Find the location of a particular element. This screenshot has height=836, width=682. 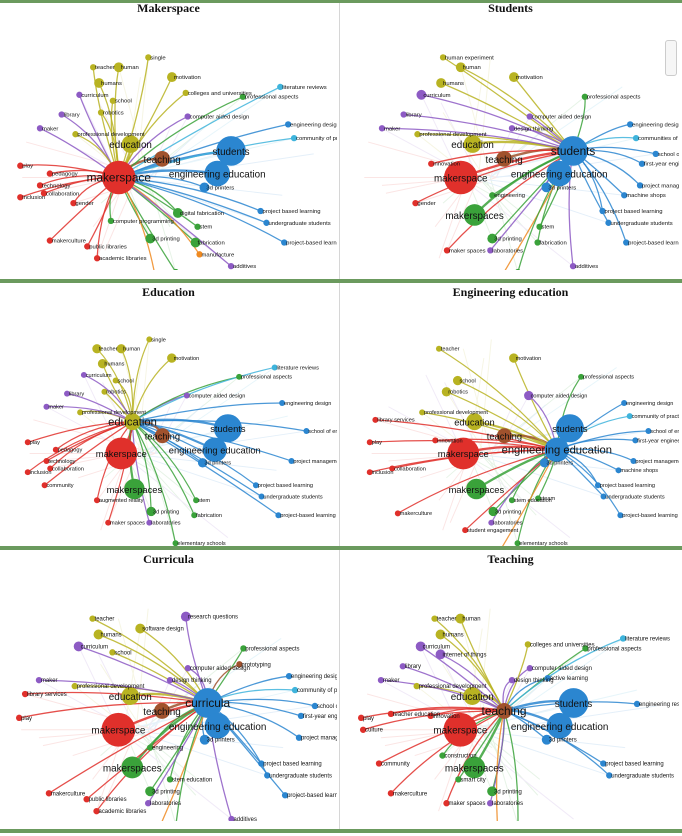

node-label: curricula is located at coordinates (207, 703).